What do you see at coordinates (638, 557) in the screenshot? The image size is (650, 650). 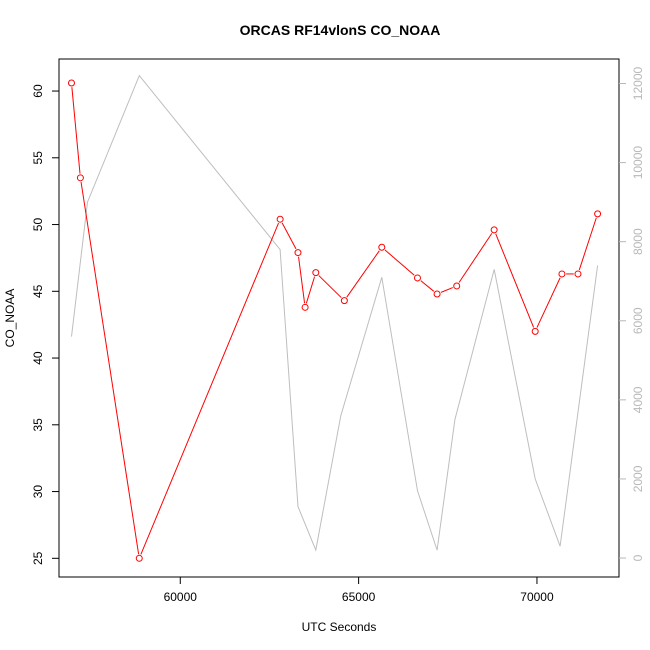 I see `y2-tick-label: 0` at bounding box center [638, 557].